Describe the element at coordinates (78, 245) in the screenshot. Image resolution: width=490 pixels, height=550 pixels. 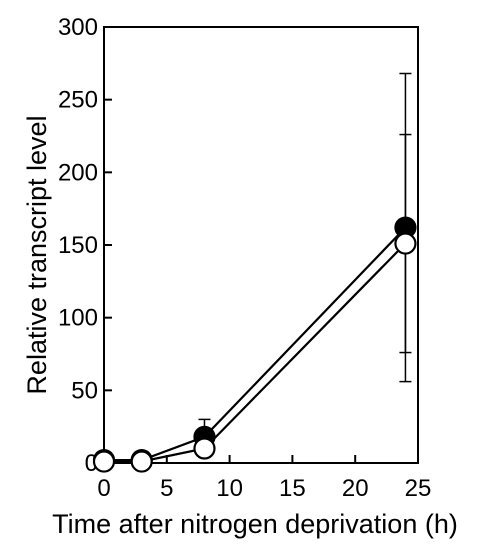
I see `y-tick-label: 150` at that location.